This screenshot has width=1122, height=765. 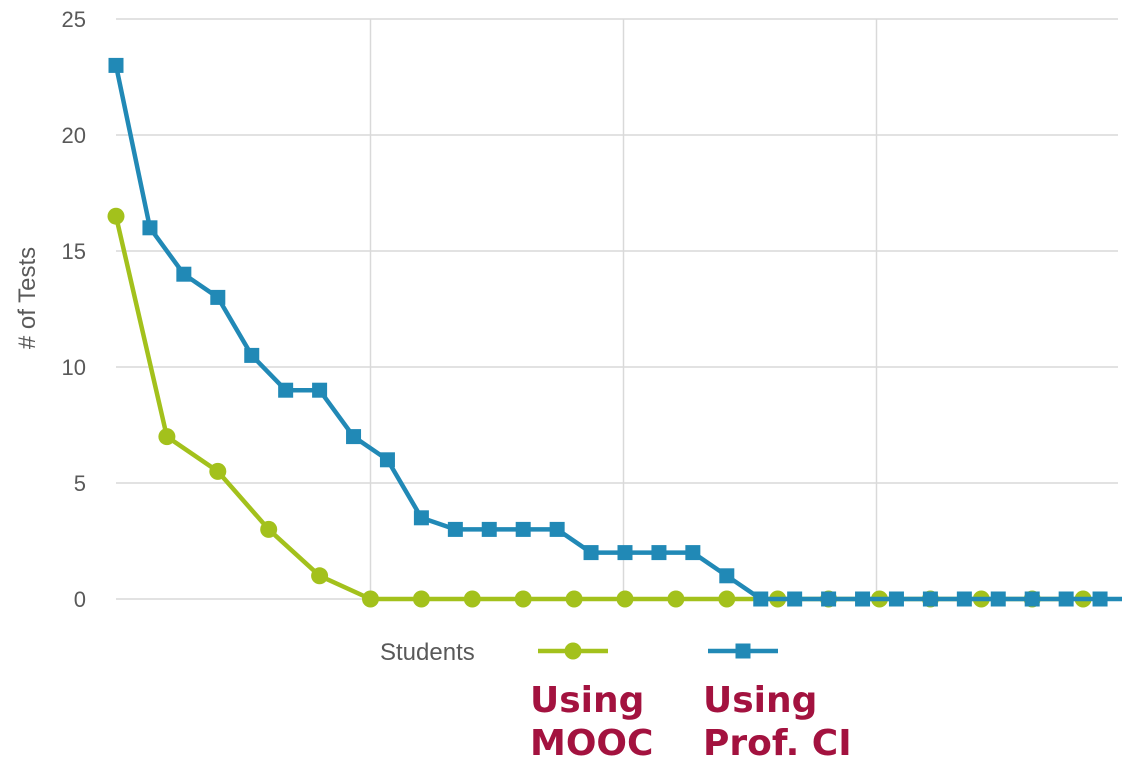 I want to click on y-tick-label: 20, so click(x=74, y=135).